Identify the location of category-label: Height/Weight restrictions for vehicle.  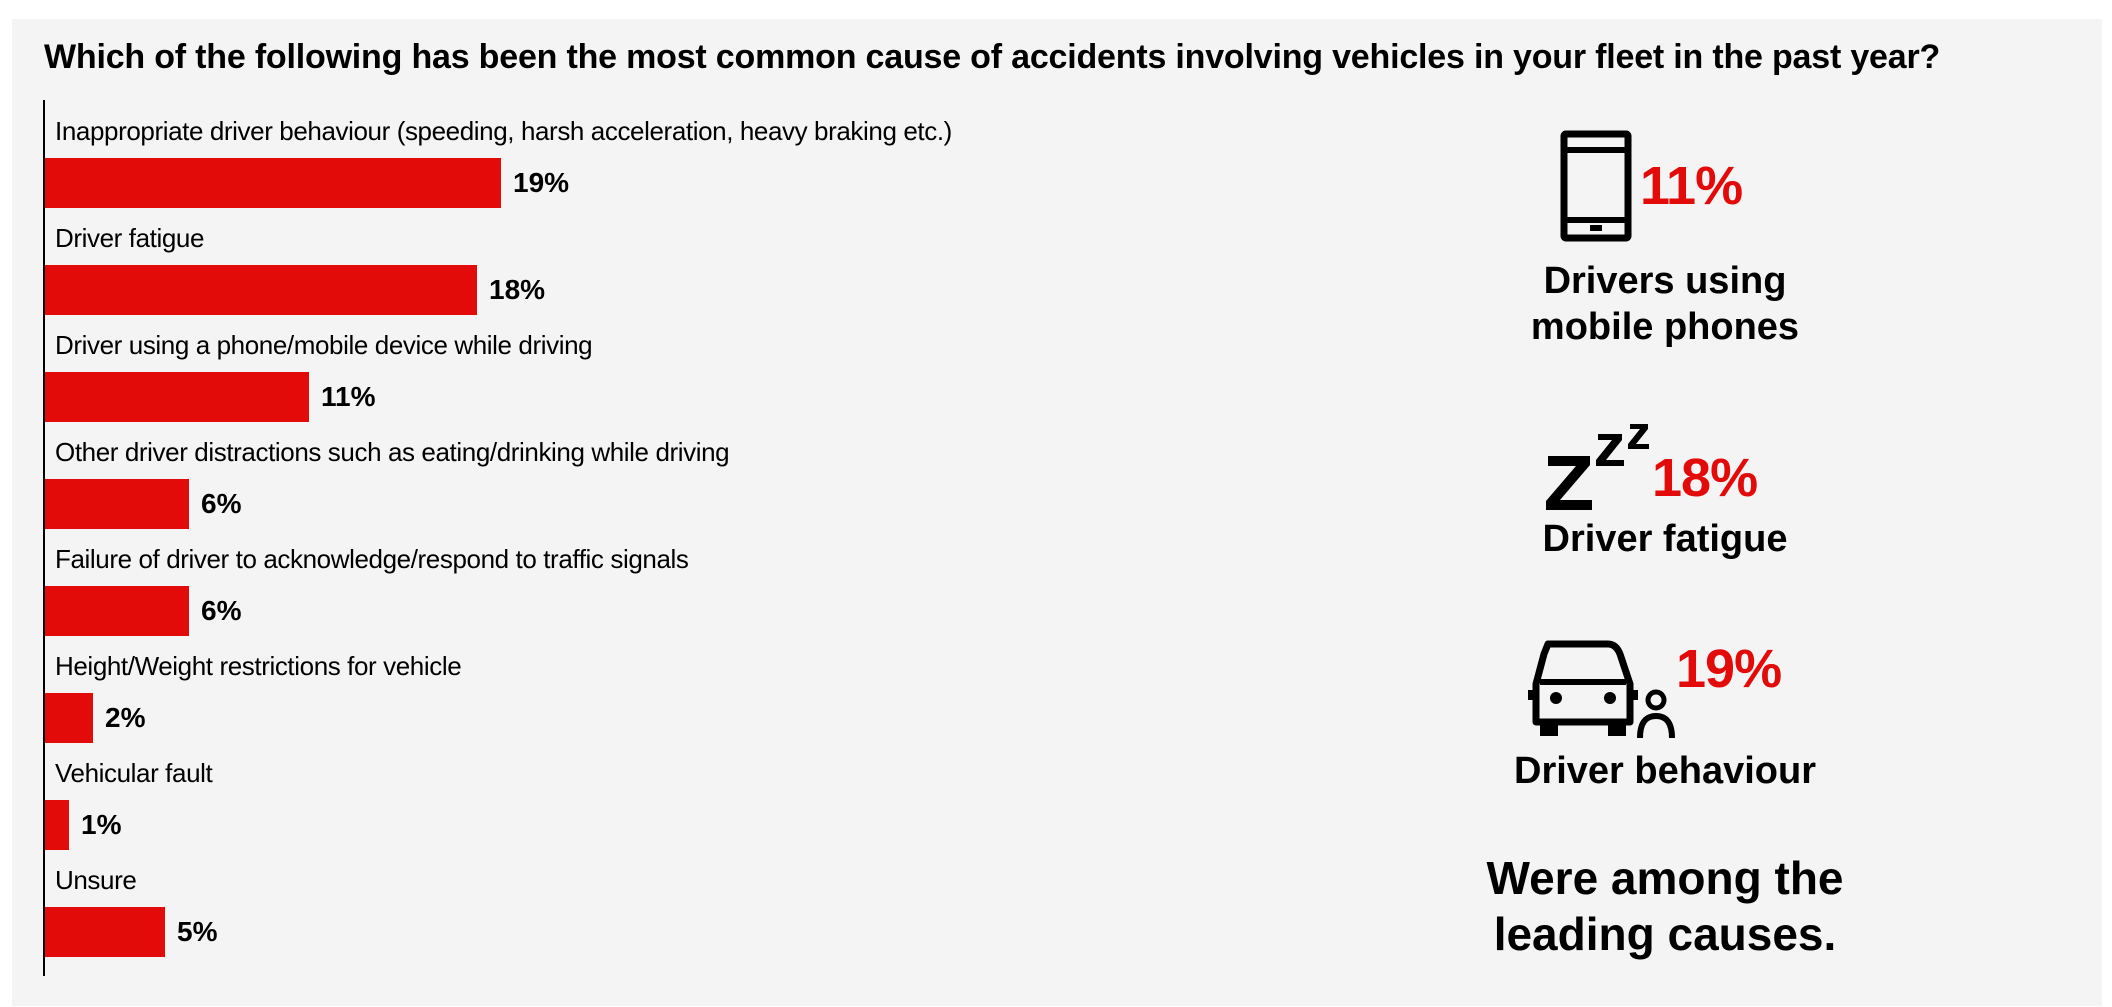
(258, 666).